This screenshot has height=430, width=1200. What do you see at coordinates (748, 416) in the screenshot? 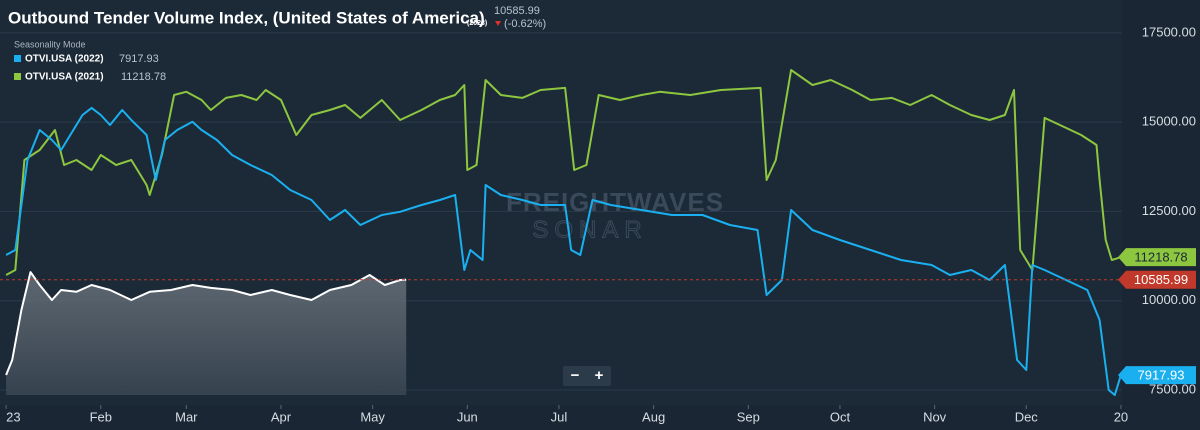
I see `x-tick-label: Sep` at bounding box center [748, 416].